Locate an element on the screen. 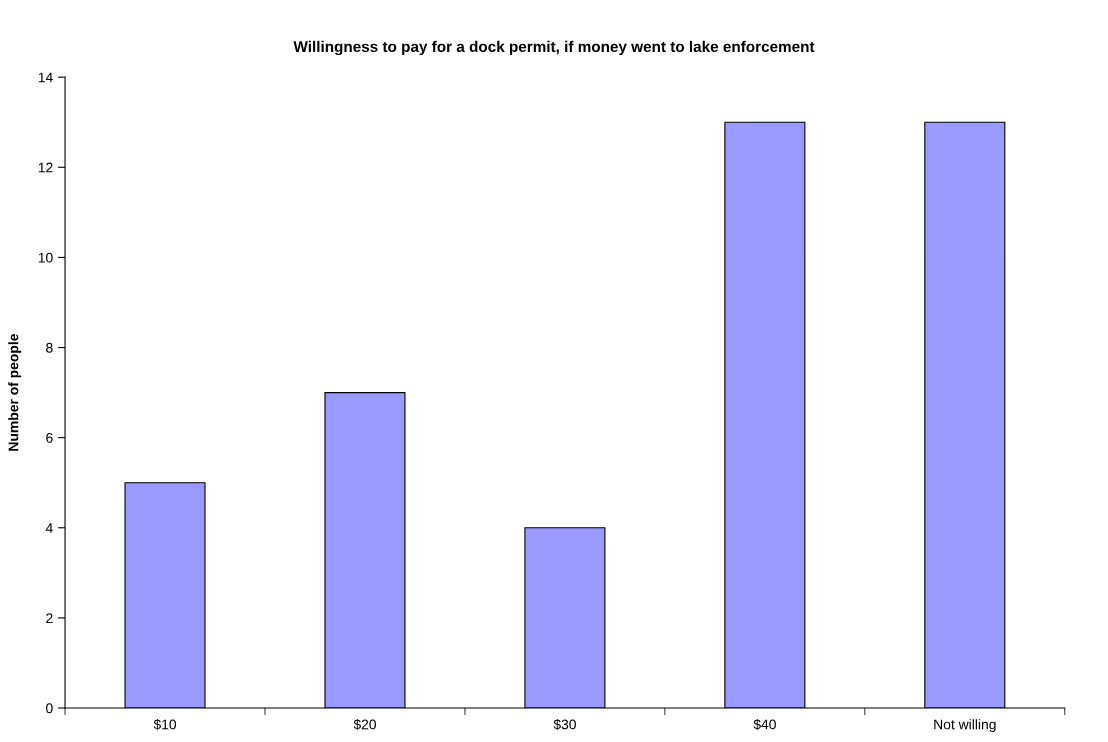 The height and width of the screenshot is (742, 1108). y-tick-label: 12 is located at coordinates (45, 167).